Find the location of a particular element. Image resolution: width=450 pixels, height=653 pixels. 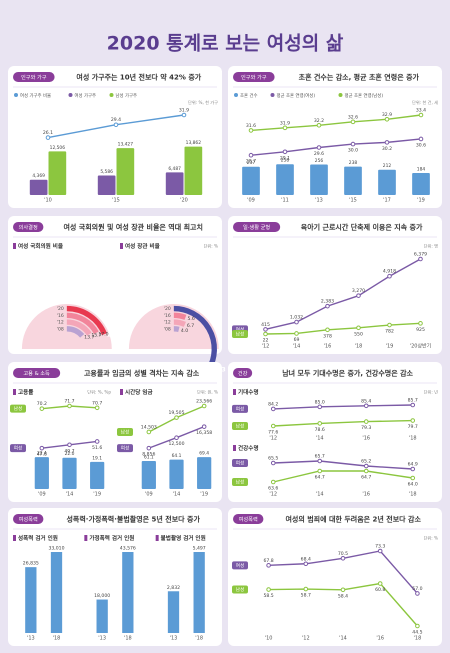

value-label: 78.6 is located at coordinates (320, 430).